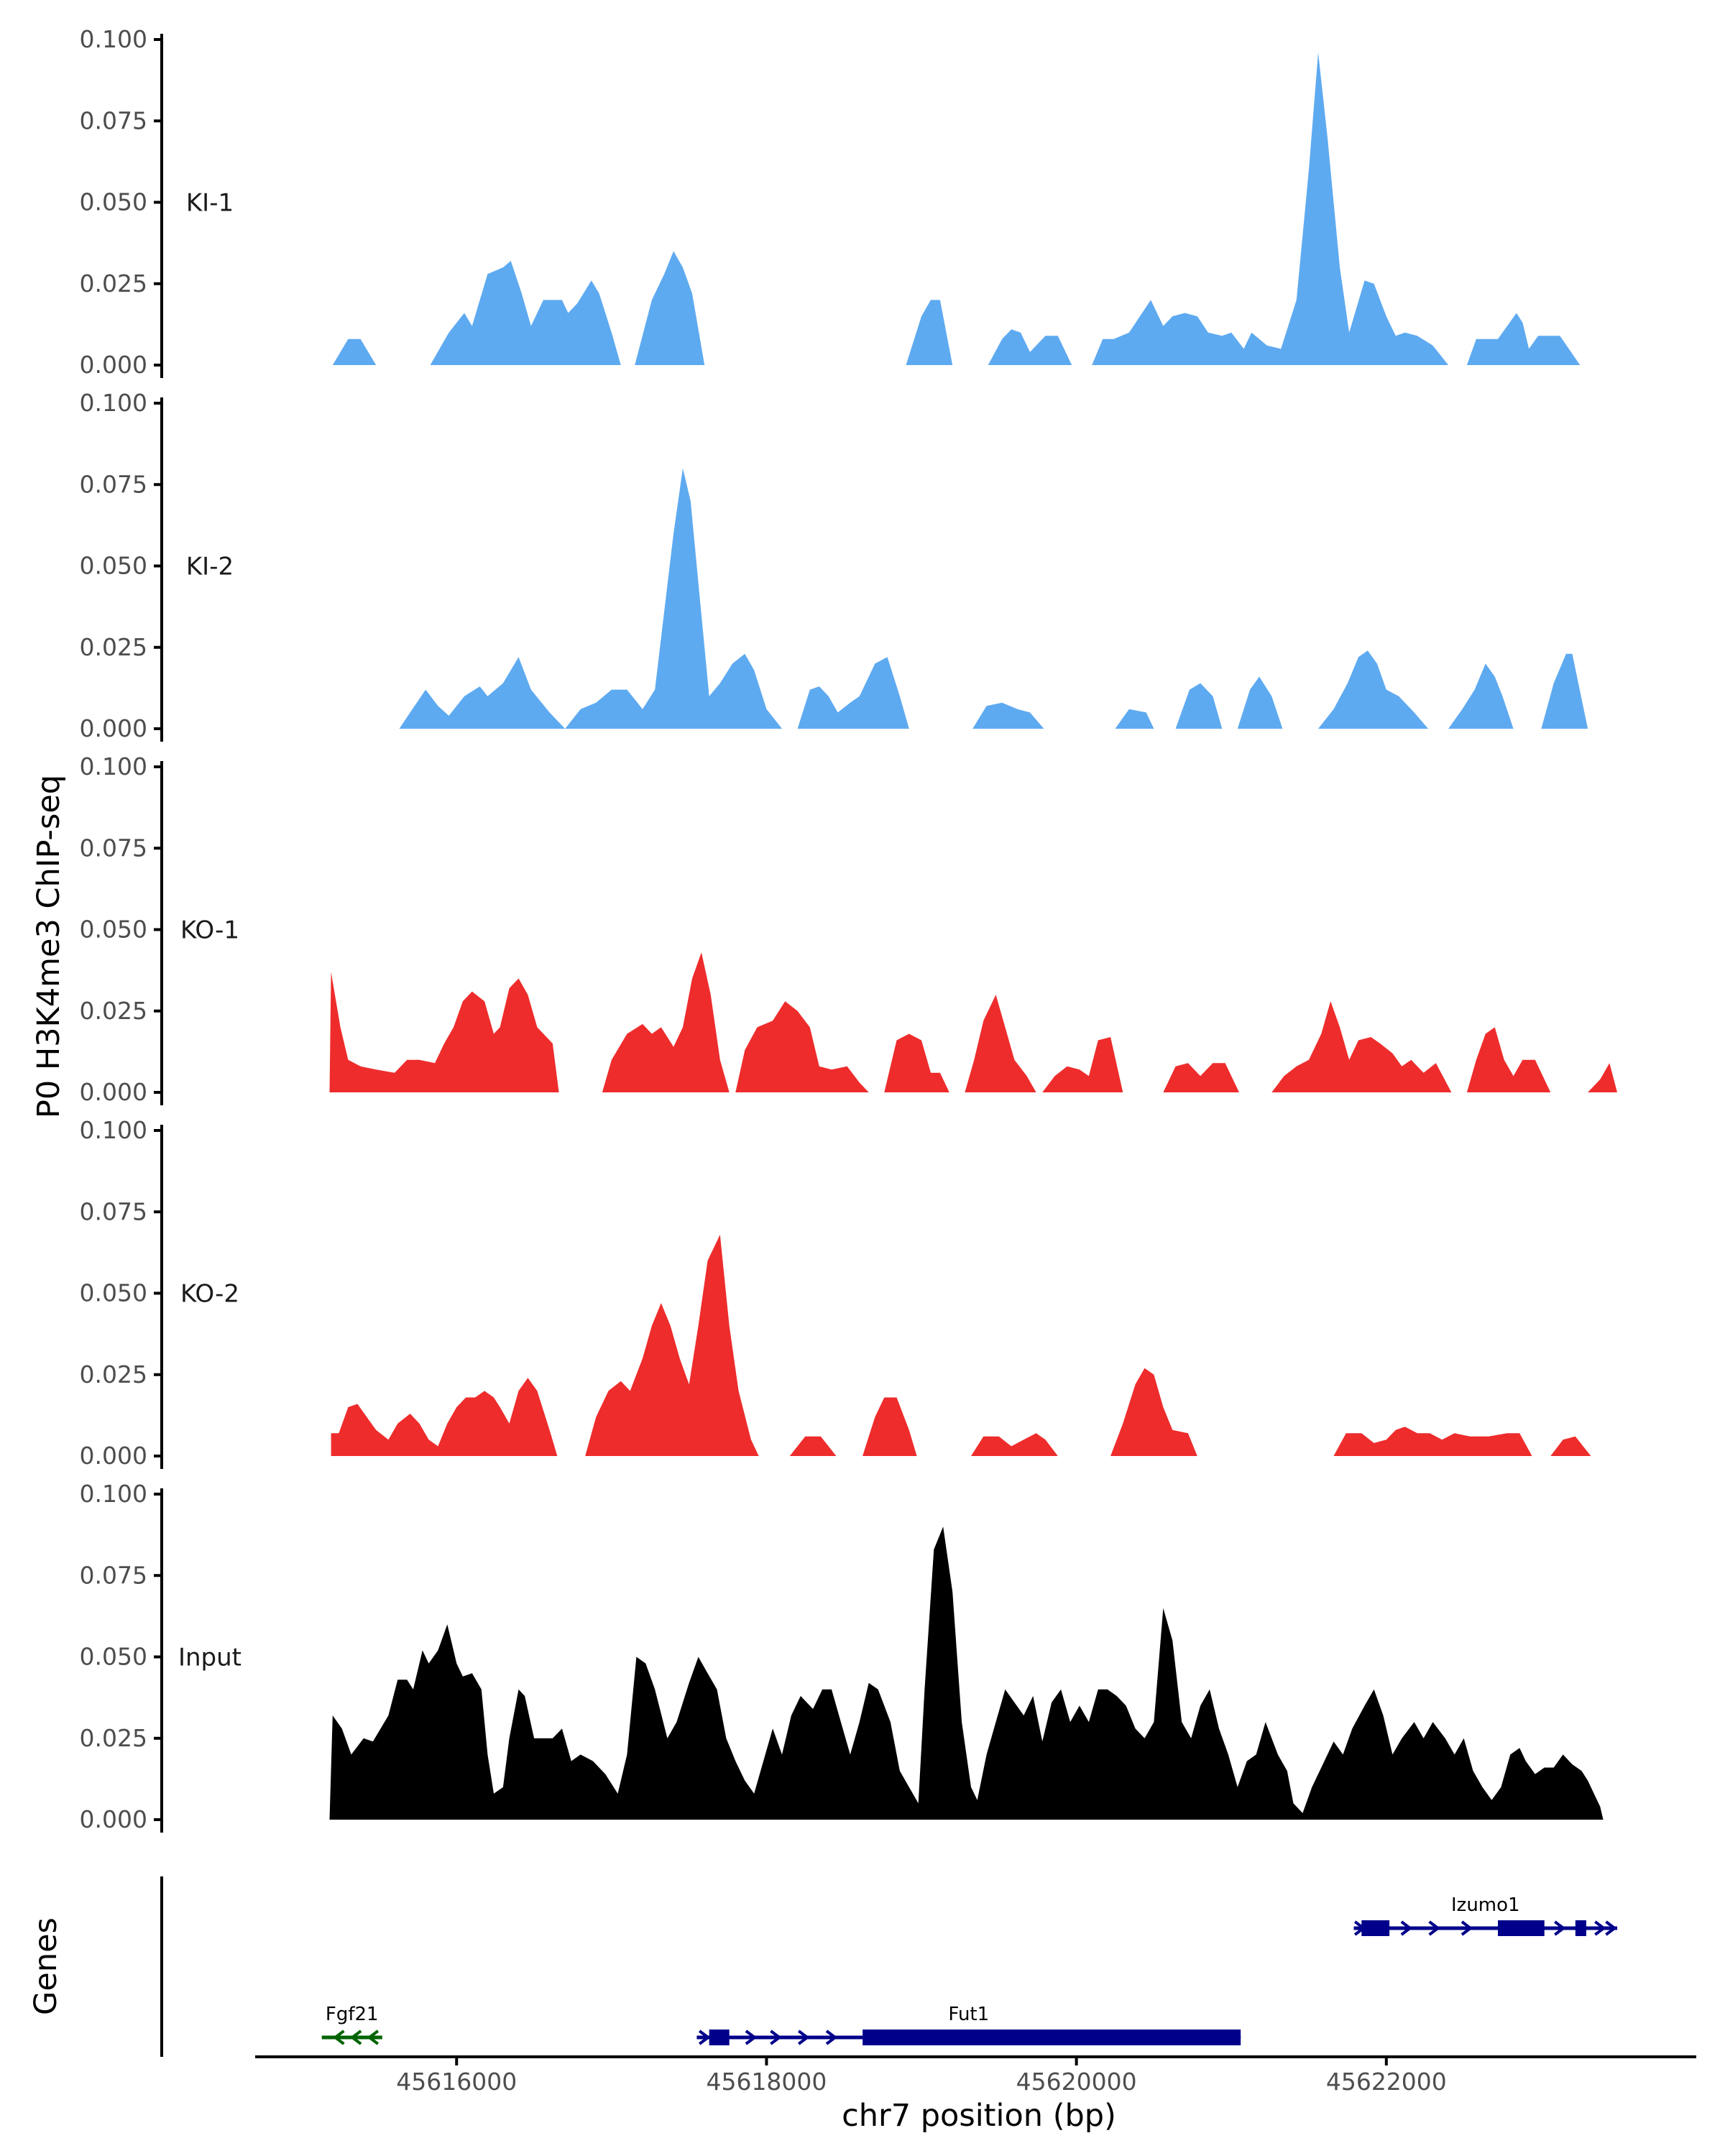  What do you see at coordinates (113, 1374) in the screenshot?
I see `y-tick-label-ko-2: 0.025` at bounding box center [113, 1374].